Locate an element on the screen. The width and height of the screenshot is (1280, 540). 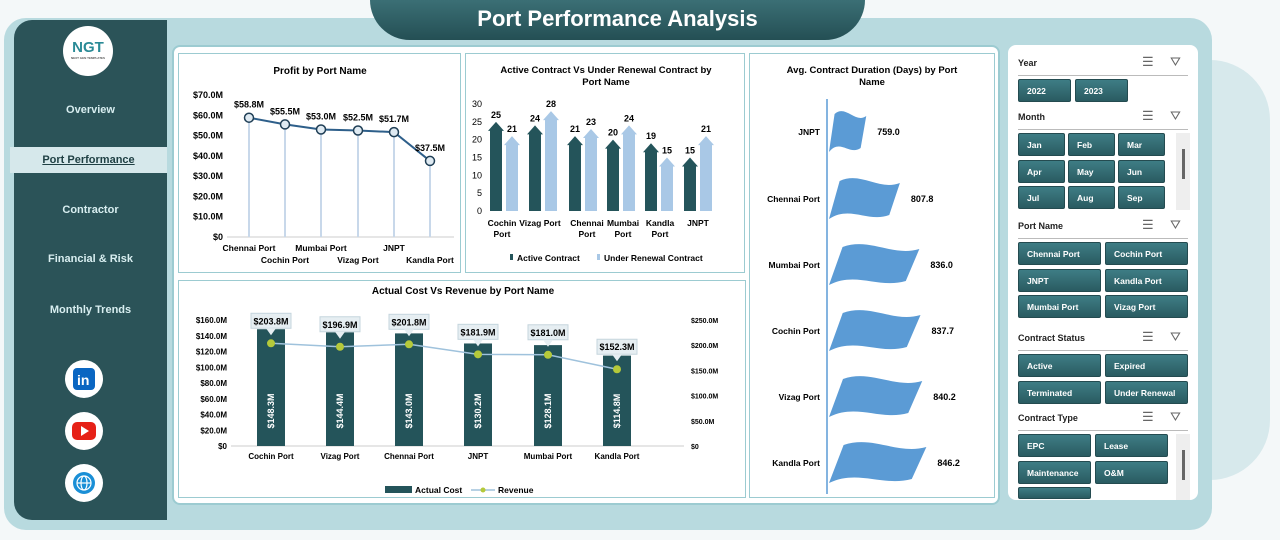
slicer-item-type: EPC is located at coordinates (1054, 445).